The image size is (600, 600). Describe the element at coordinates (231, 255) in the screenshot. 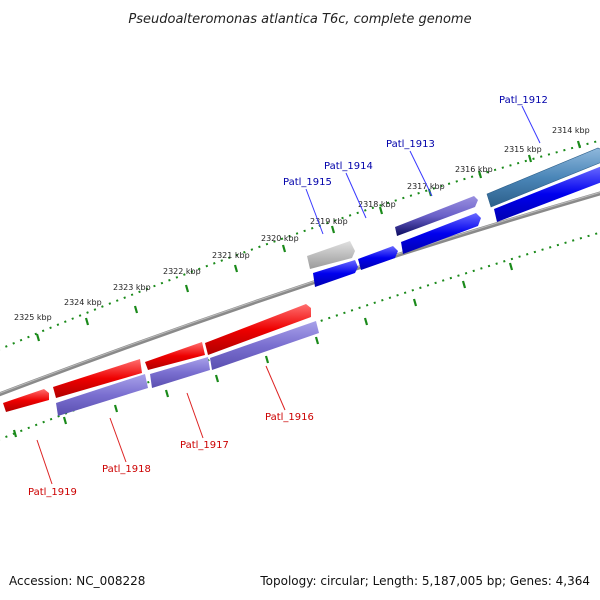

I see `scale-label: 2321 kbp` at that location.